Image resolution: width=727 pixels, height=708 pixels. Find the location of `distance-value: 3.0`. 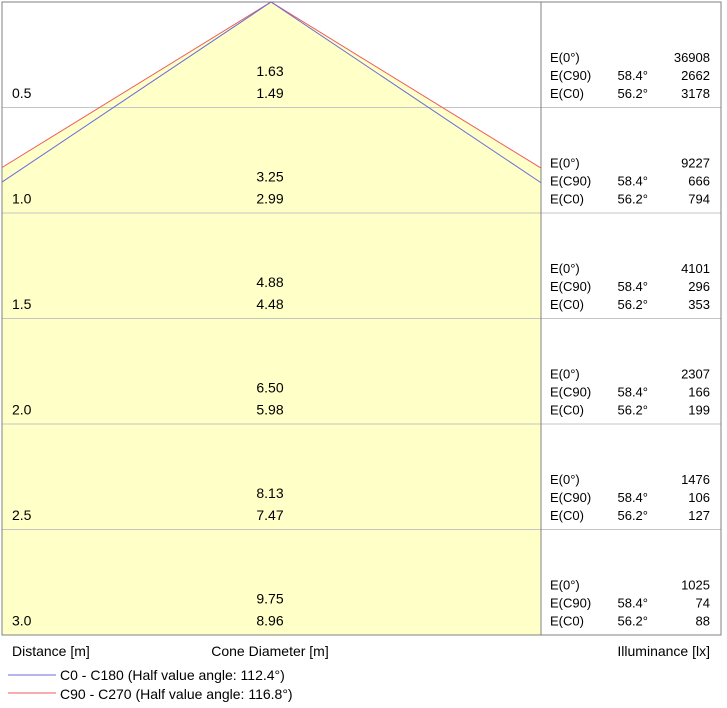

distance-value: 3.0 is located at coordinates (22, 621).